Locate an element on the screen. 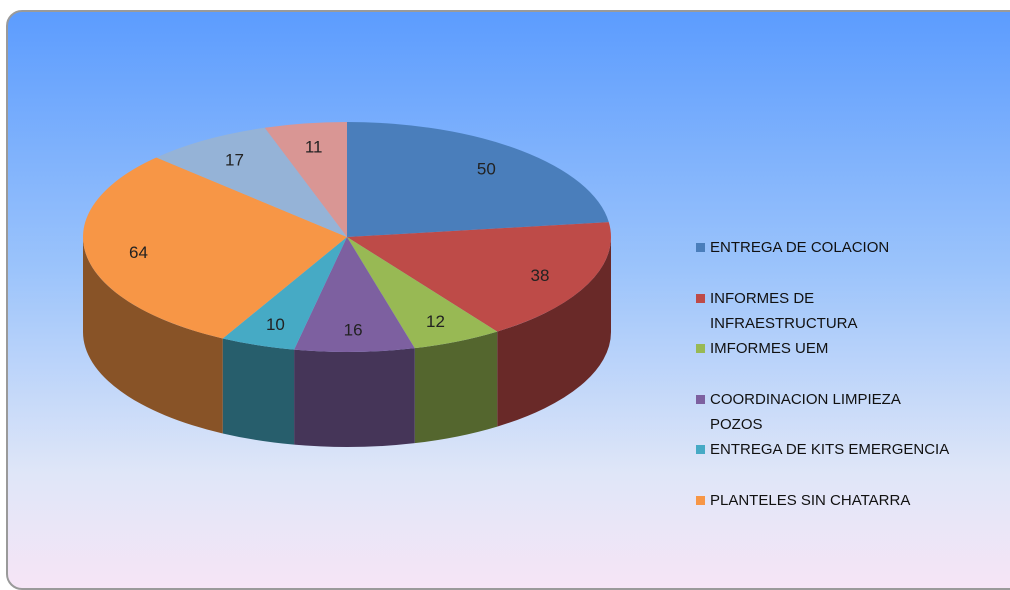 The height and width of the screenshot is (590, 1010). data-label: 50 is located at coordinates (486, 168).